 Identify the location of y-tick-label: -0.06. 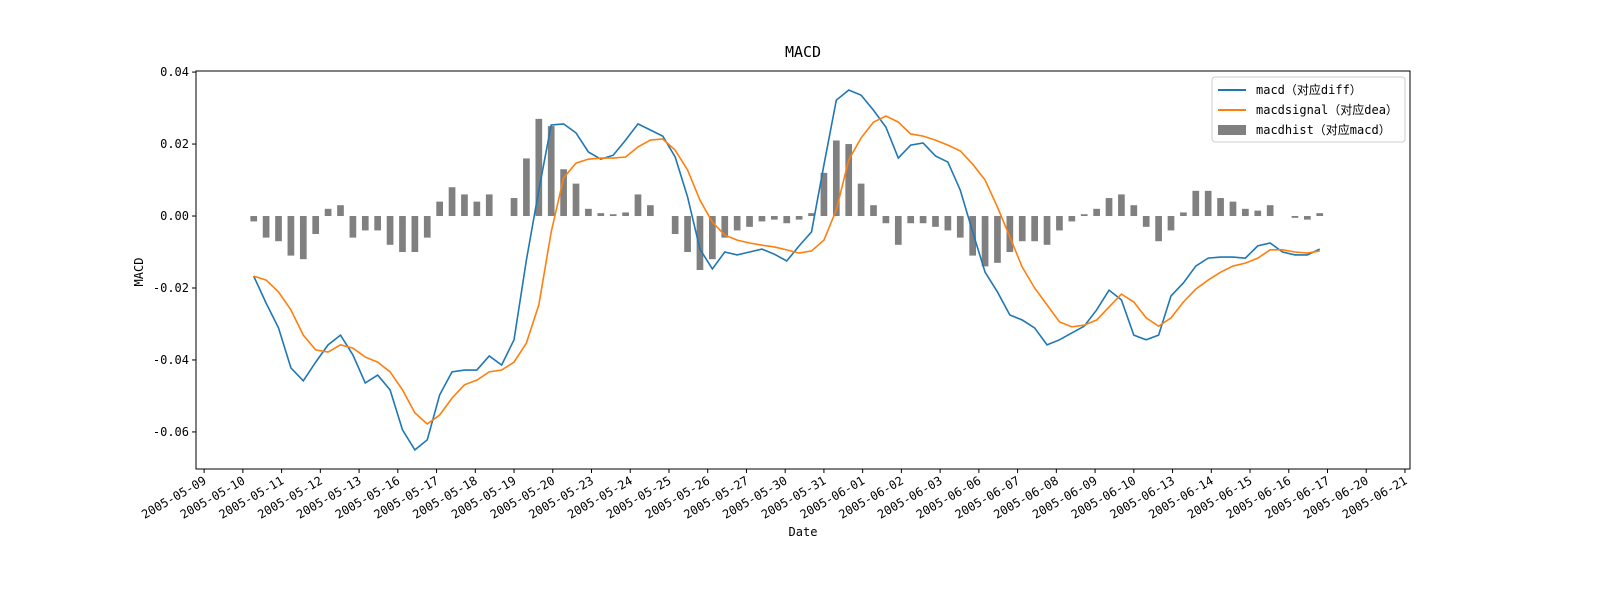
(171, 432).